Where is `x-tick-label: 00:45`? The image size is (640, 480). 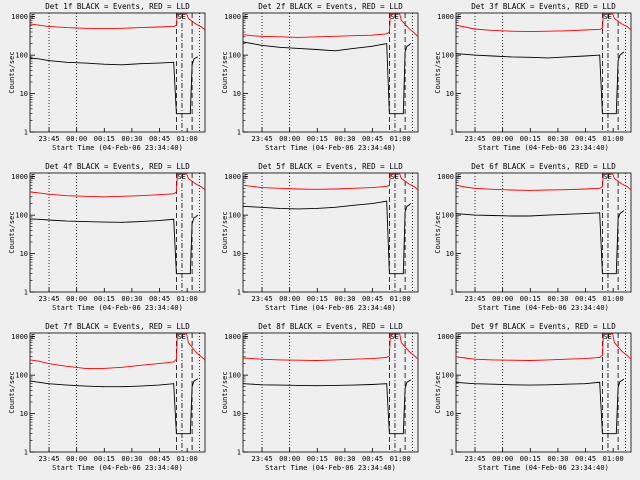 x-tick-label: 00:45 is located at coordinates (159, 299).